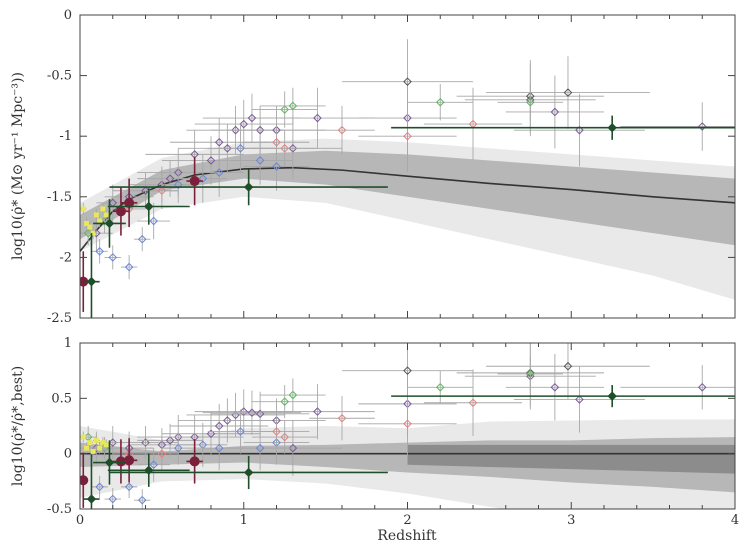 Image resolution: width=740 pixels, height=545 pixels. I want to click on top-ylabel: log10(ρ̇* (M⊙ yr⁻¹ Mpc⁻³)), so click(18, 166).